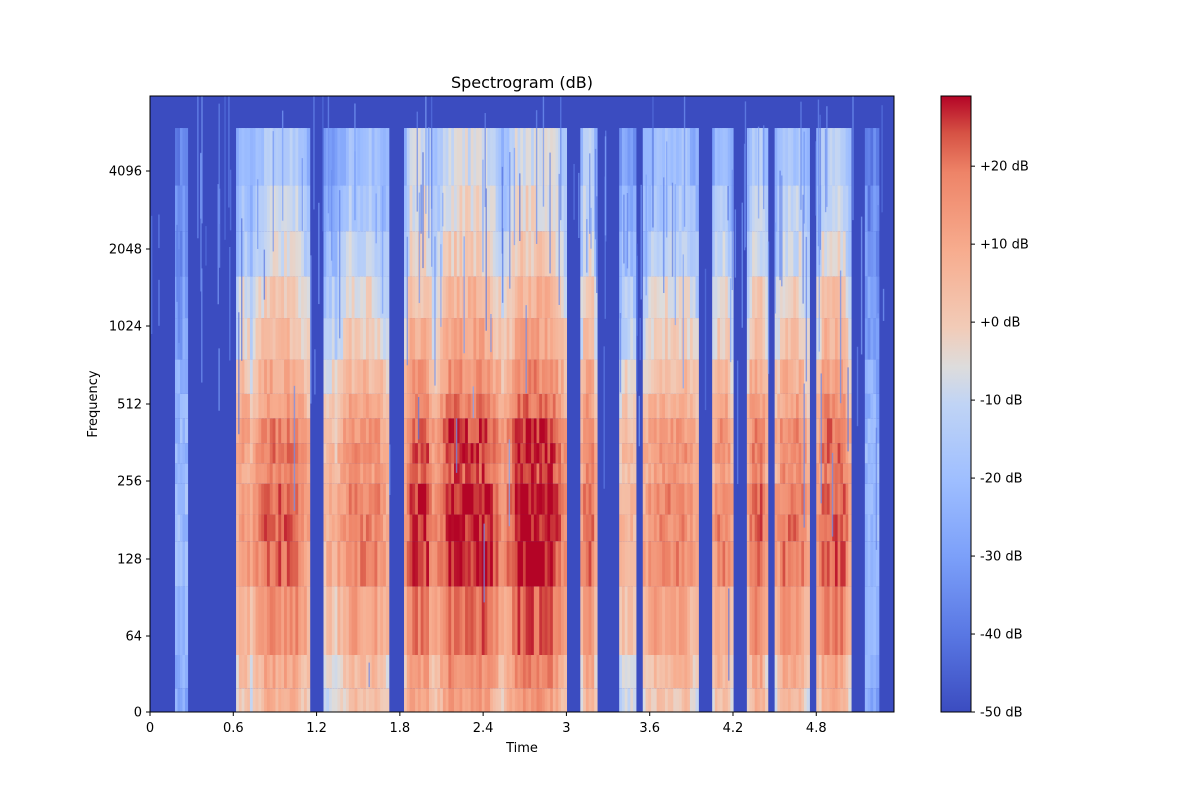 This screenshot has height=800, width=1200. What do you see at coordinates (535, 420) in the screenshot?
I see `sound-segment` at bounding box center [535, 420].